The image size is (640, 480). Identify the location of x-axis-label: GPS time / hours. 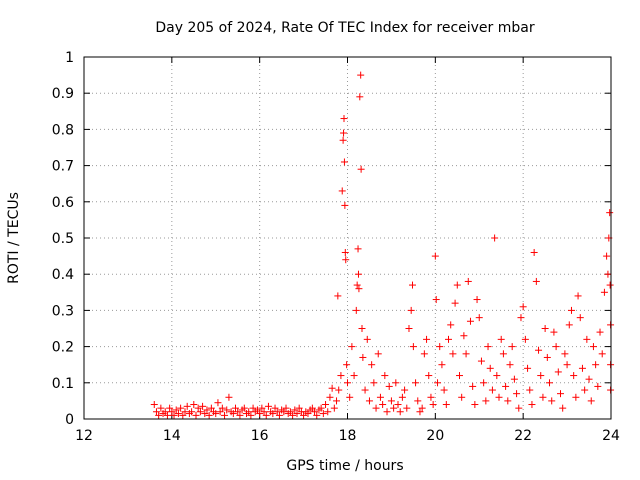
(344, 466).